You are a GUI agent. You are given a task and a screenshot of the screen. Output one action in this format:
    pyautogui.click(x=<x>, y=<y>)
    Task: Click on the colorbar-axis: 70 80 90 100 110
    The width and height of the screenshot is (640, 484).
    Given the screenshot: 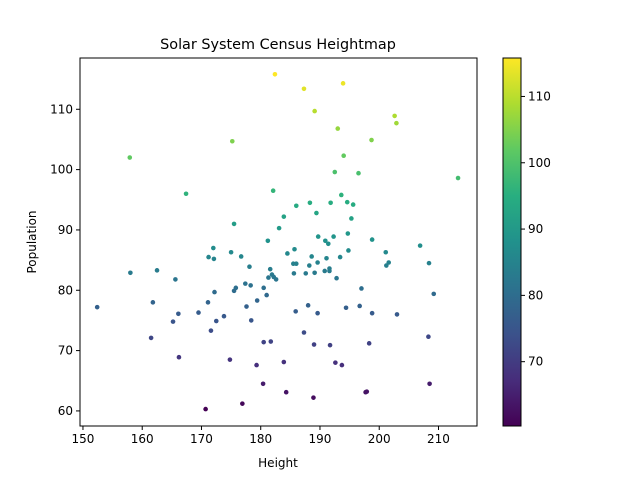 What is the action you would take?
    pyautogui.click(x=536, y=229)
    